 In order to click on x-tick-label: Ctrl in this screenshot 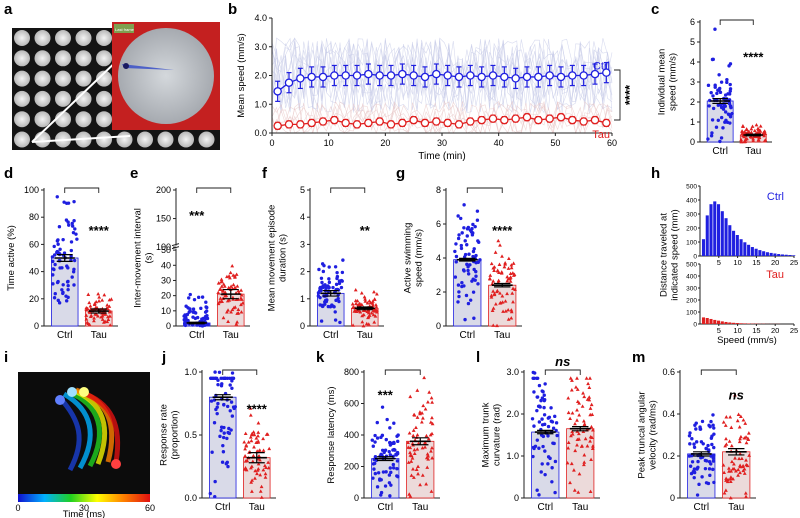, I will do `click(701, 507)`.